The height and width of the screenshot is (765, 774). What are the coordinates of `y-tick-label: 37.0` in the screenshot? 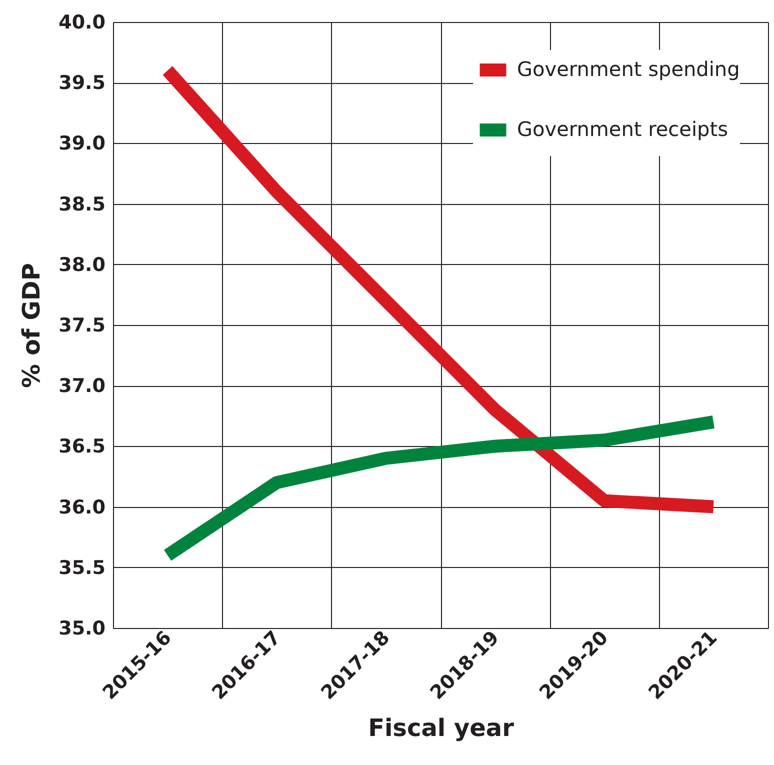 It's located at (82, 386).